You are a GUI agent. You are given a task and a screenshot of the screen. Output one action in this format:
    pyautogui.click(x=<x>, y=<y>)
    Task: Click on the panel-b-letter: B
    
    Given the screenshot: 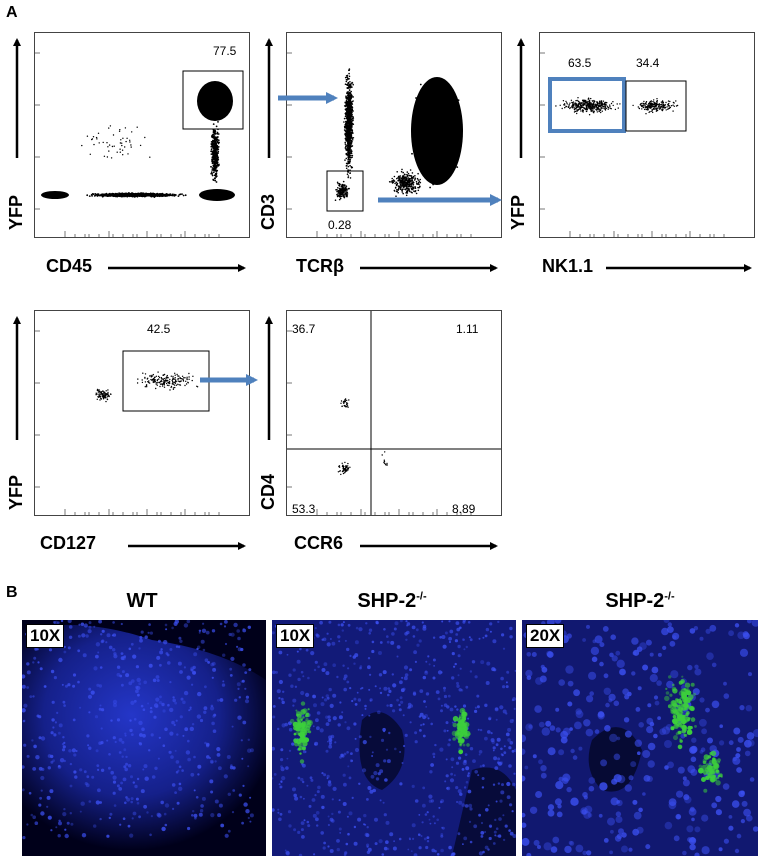 What is the action you would take?
    pyautogui.click(x=12, y=592)
    